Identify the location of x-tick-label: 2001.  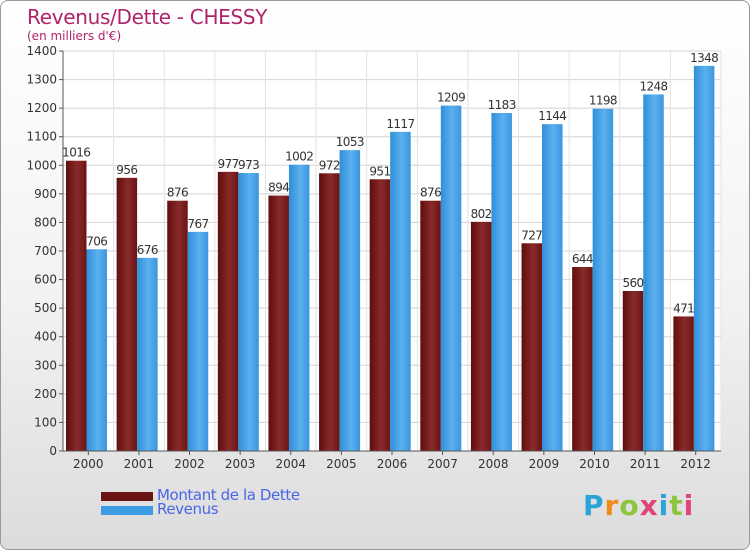
(139, 464).